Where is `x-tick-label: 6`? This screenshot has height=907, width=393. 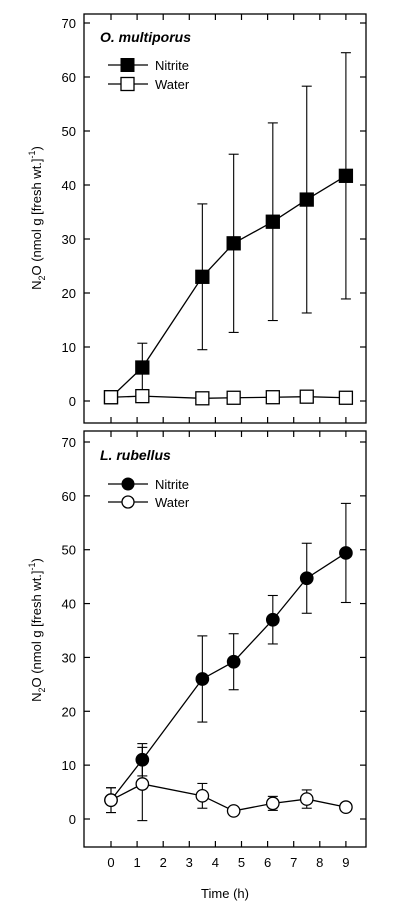
x-tick-label: 6 is located at coordinates (267, 862).